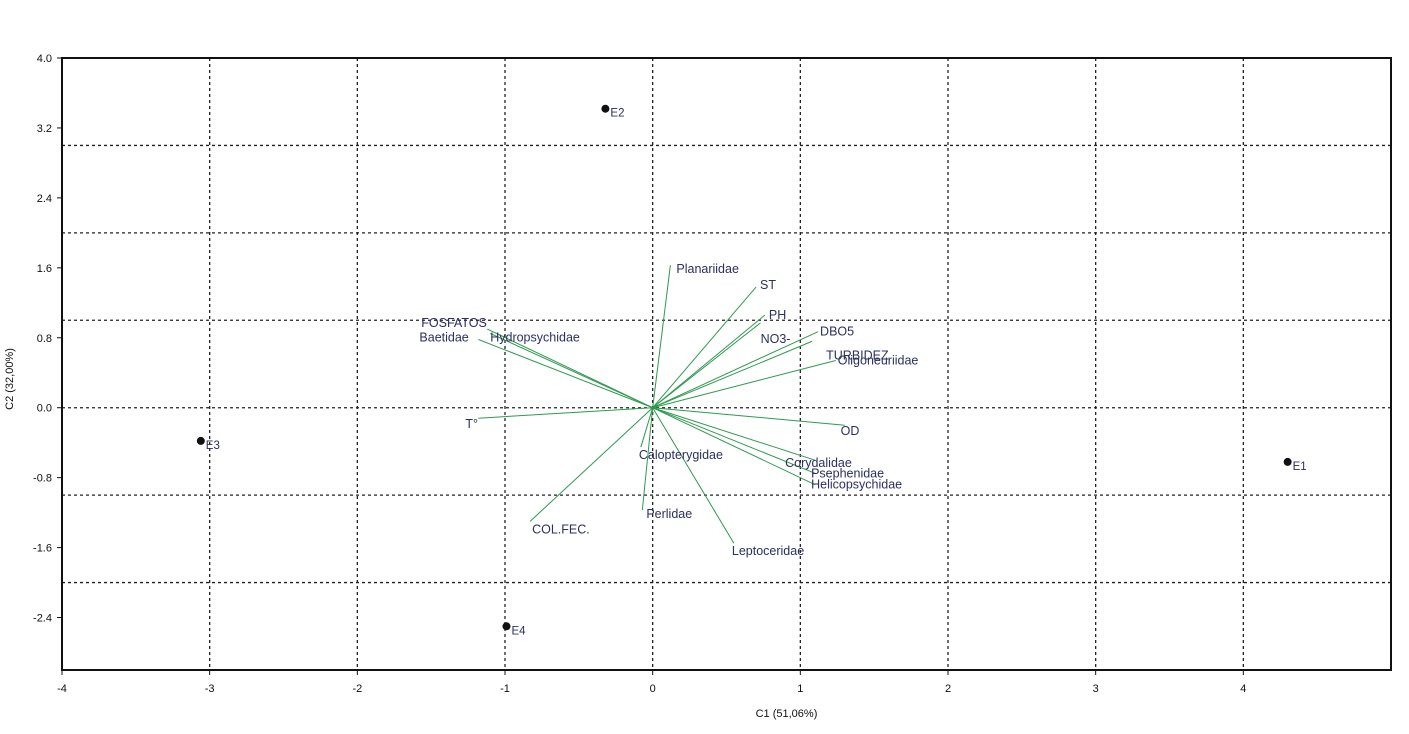 Image resolution: width=1409 pixels, height=734 pixels. I want to click on x-tick-label: 1, so click(800, 689).